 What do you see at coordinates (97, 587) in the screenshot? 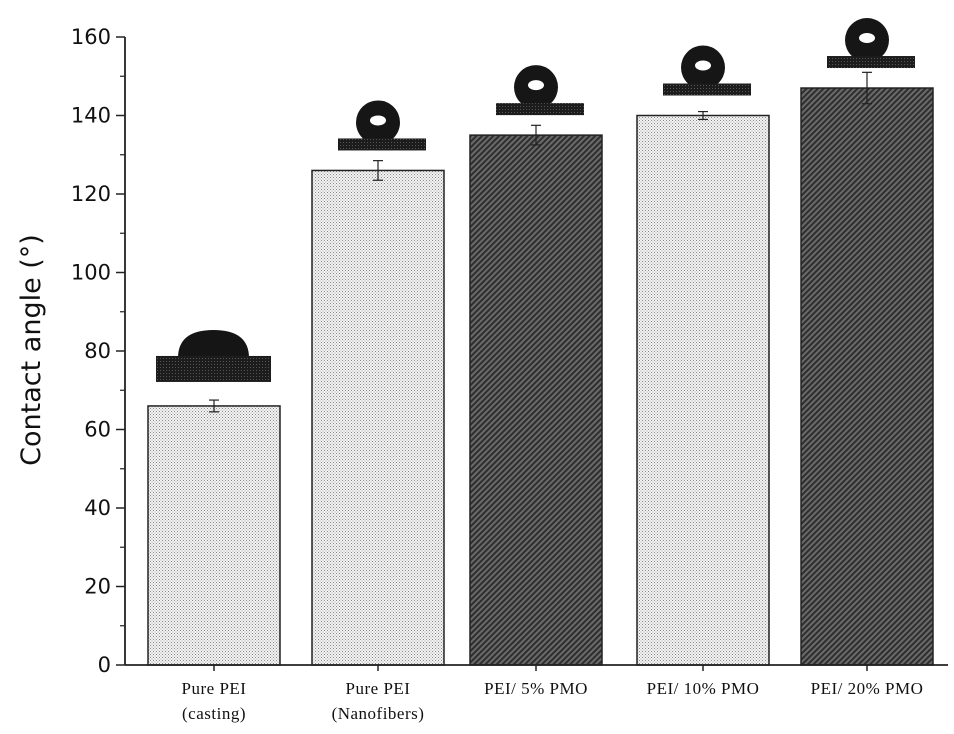
I see `y-tick-label-20: 20` at bounding box center [97, 587].